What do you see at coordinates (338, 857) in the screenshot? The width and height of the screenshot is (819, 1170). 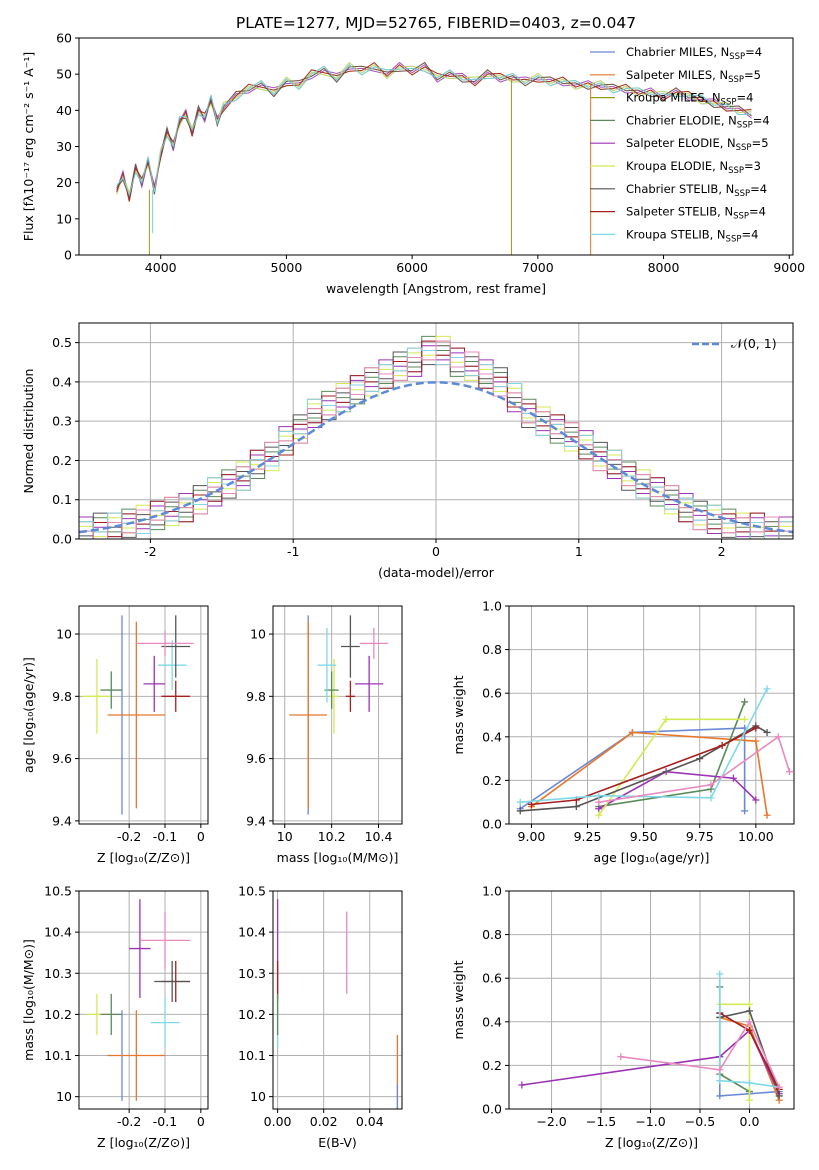 I see `x-axis-label: mass [log₁₀(M/M⊙)]` at bounding box center [338, 857].